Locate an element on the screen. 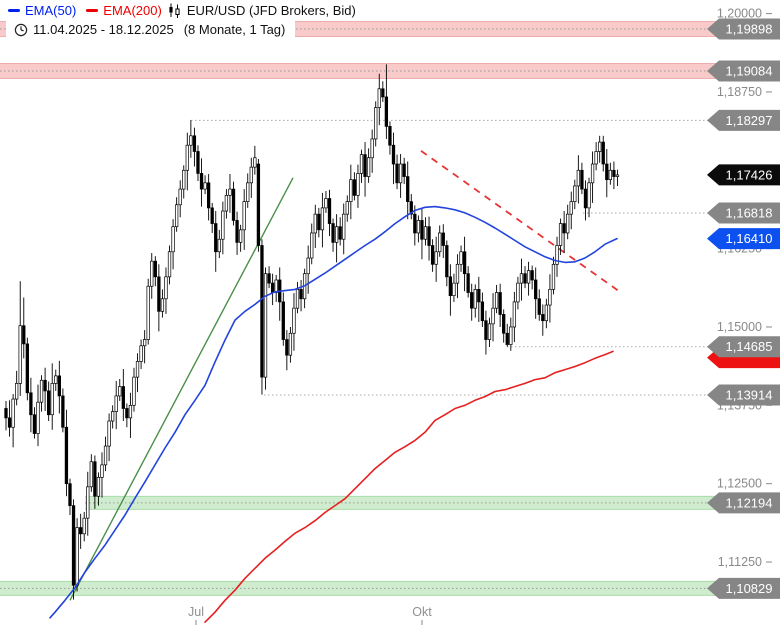  price-tag-1,19084 is located at coordinates (743, 71).